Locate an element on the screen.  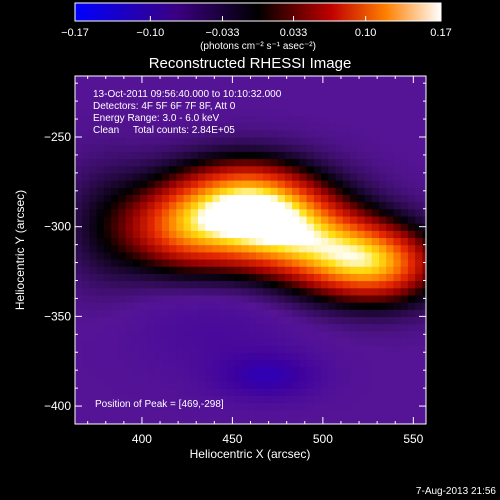
colorbar-tick-label: 0.033 is located at coordinates (294, 33).